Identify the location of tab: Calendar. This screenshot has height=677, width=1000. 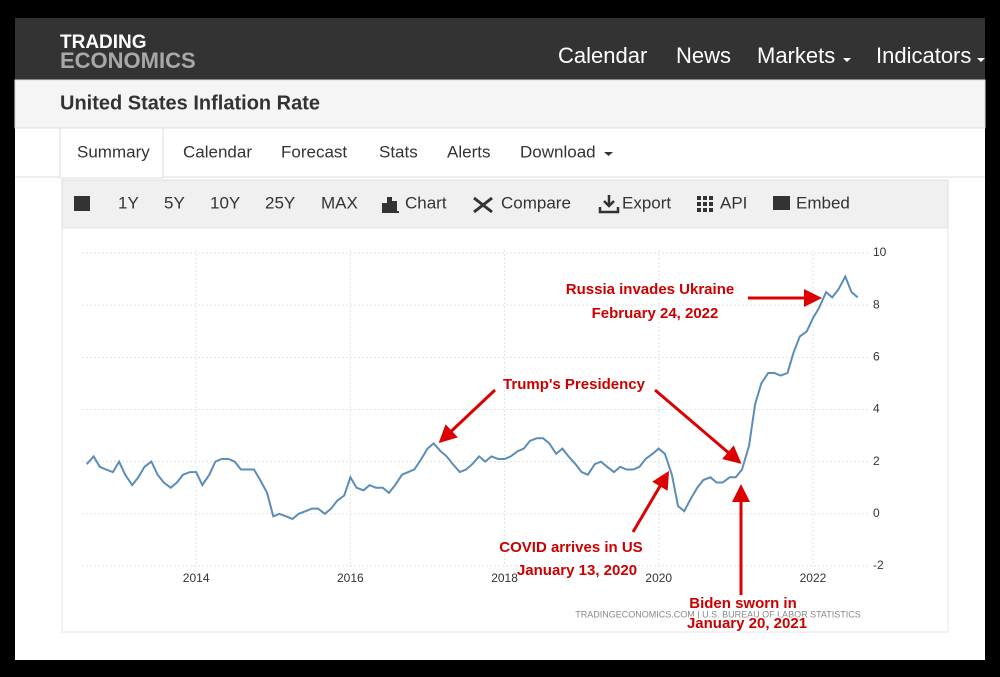
(217, 151).